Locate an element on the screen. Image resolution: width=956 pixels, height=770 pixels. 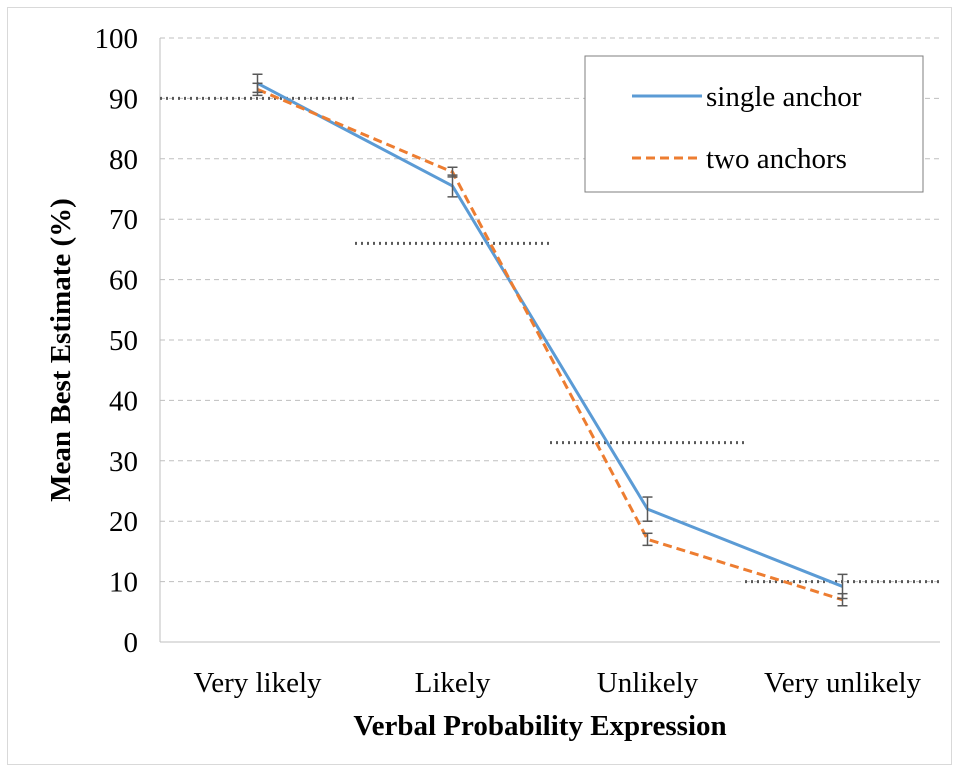
y-tick-label: 40 is located at coordinates (123, 401).